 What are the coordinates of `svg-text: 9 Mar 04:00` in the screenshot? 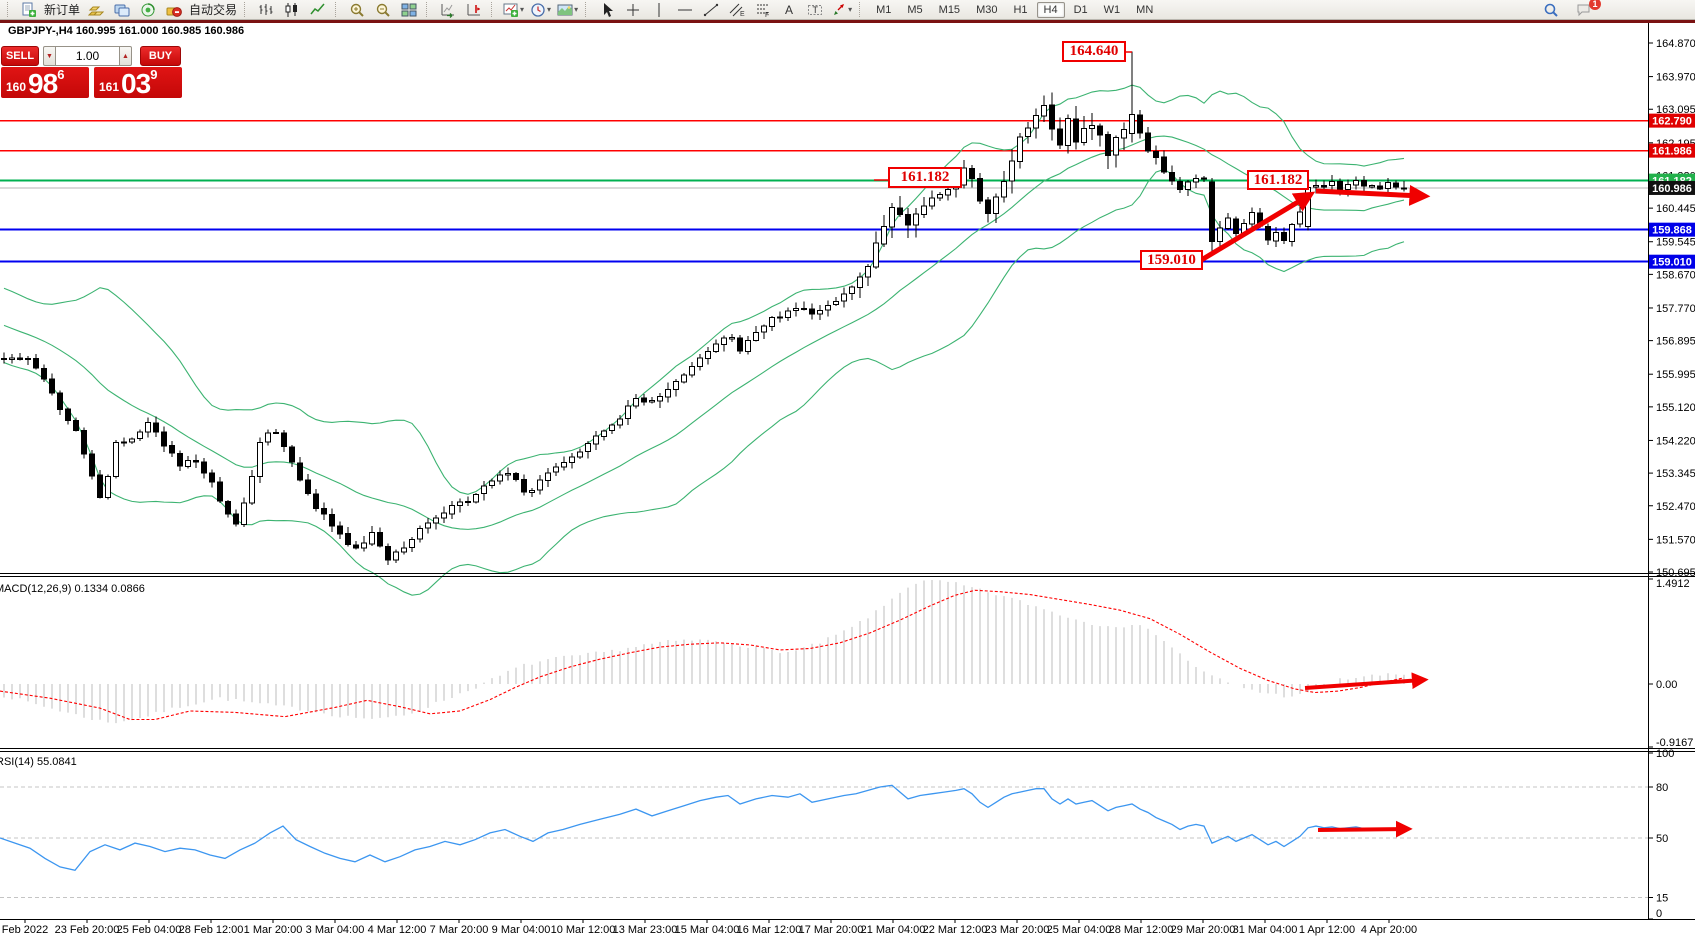 It's located at (521, 930).